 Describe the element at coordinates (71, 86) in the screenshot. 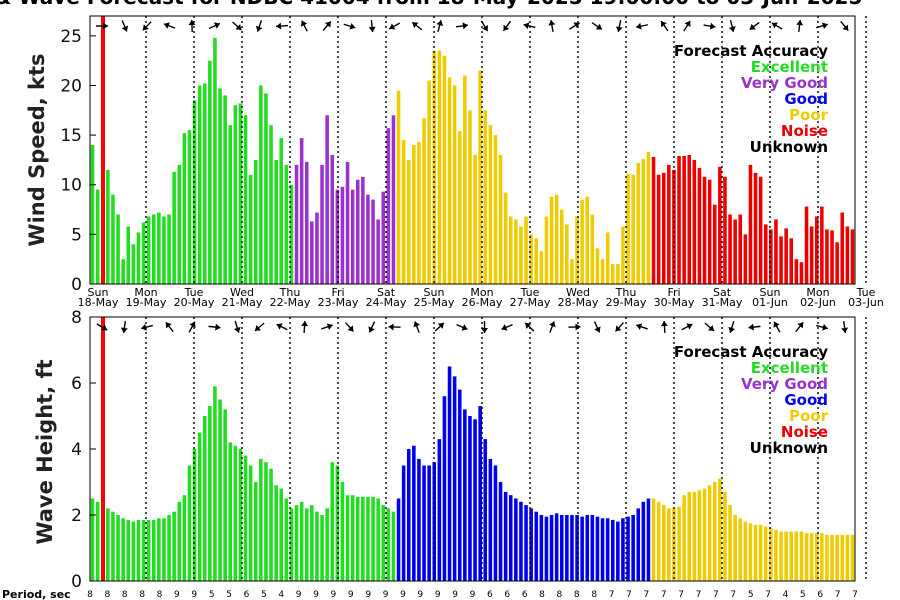

I see `y-tick-label: 20` at that location.